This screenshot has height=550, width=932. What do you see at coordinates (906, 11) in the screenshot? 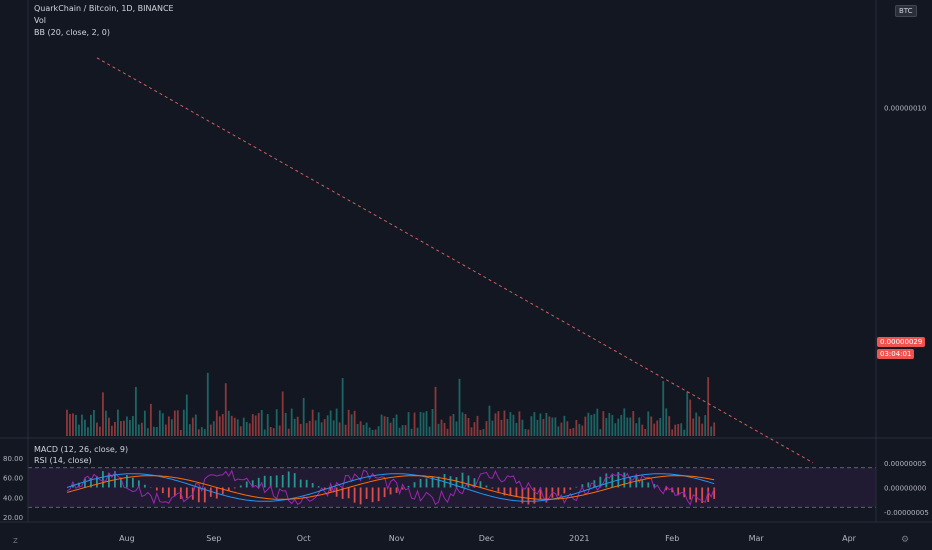
I see `currency-badge: BTC` at bounding box center [906, 11].